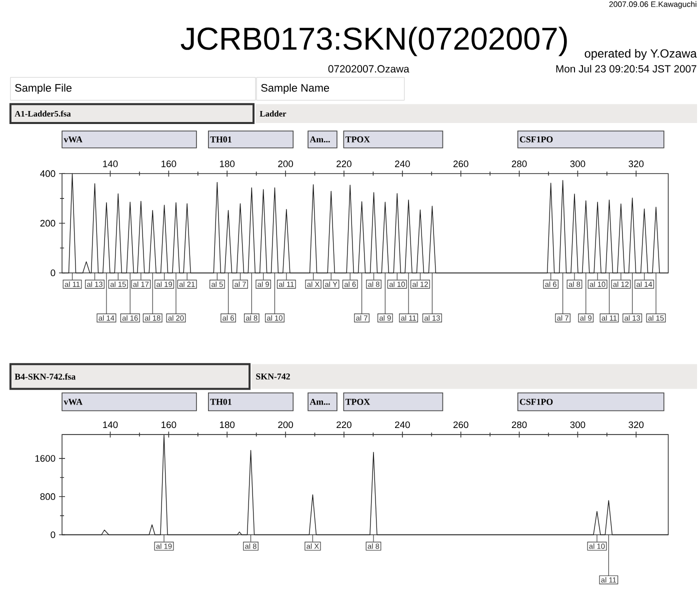  Describe the element at coordinates (273, 376) in the screenshot. I see `text: SKN-742` at that location.